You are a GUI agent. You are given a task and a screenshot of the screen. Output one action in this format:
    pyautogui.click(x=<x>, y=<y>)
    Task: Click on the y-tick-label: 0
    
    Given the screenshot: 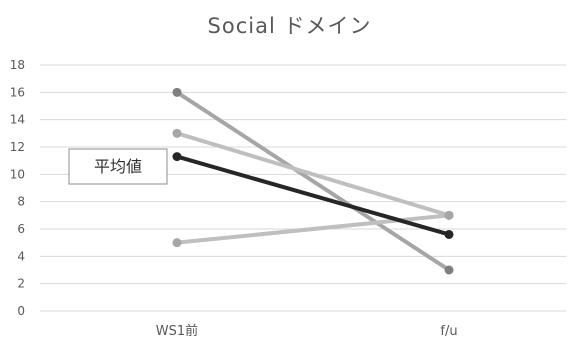 What is the action you would take?
    pyautogui.click(x=21, y=311)
    